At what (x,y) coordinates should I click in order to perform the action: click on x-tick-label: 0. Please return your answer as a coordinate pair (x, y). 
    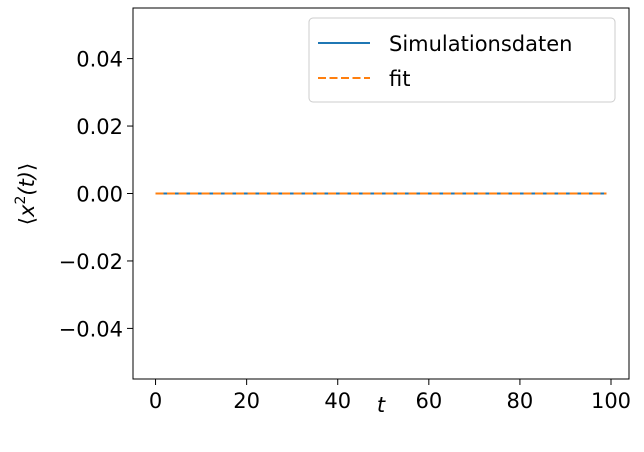
    Looking at the image, I should click on (155, 401).